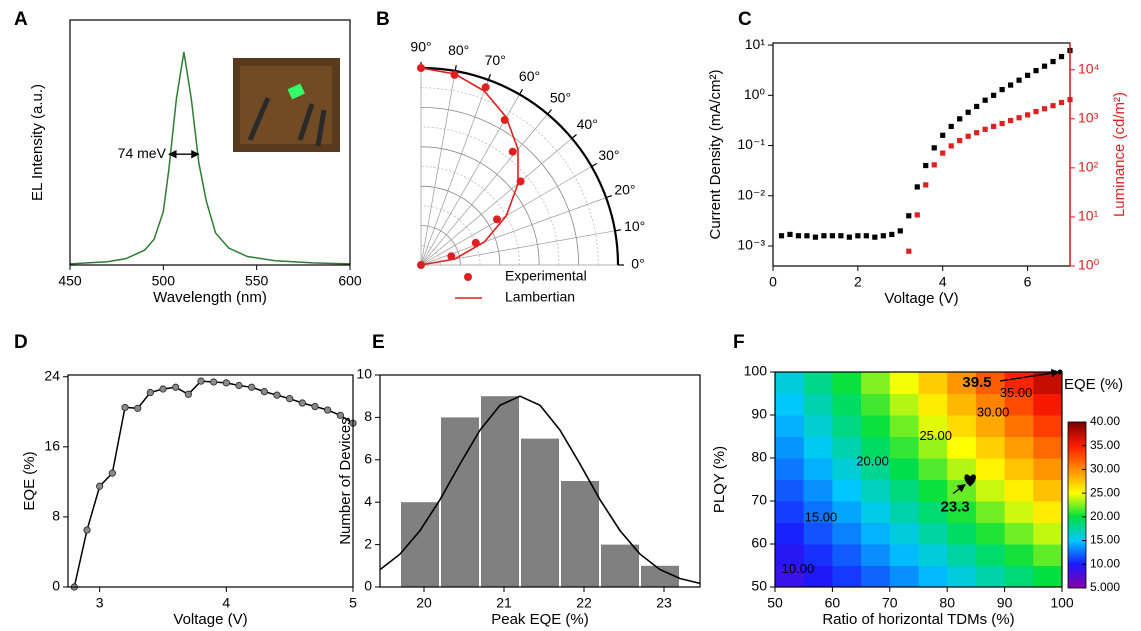  I want to click on panel-letter: C, so click(745, 19).